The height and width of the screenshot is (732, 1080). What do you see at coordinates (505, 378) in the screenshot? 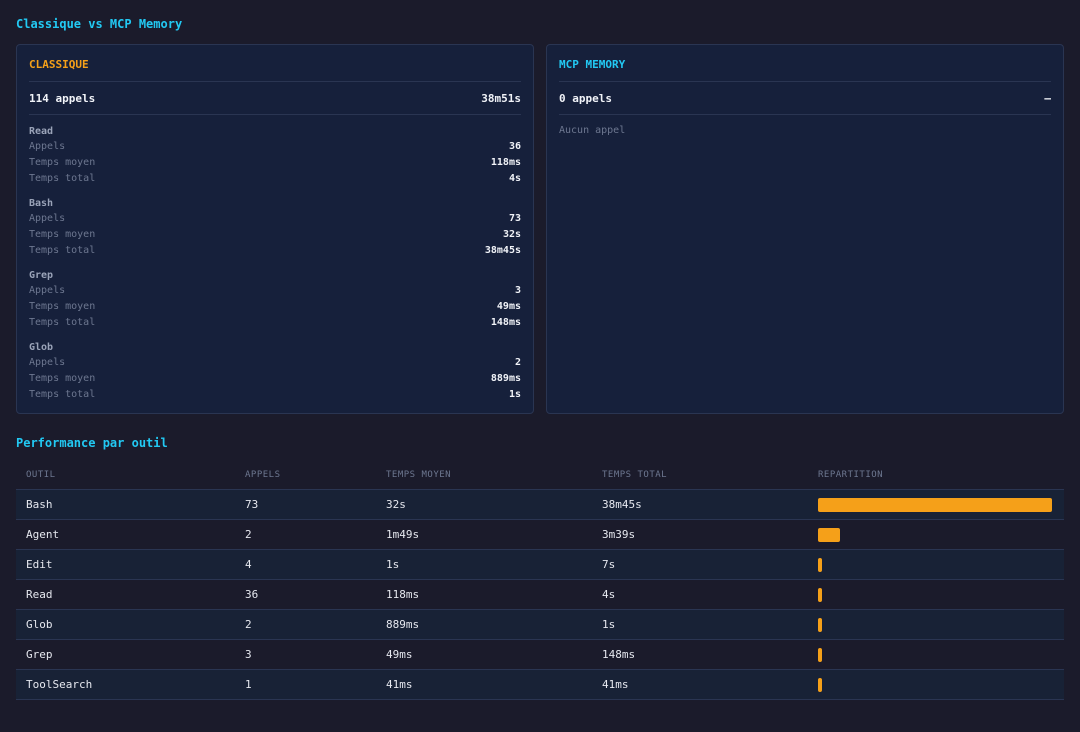
I see `metric-value: 889ms` at bounding box center [505, 378].